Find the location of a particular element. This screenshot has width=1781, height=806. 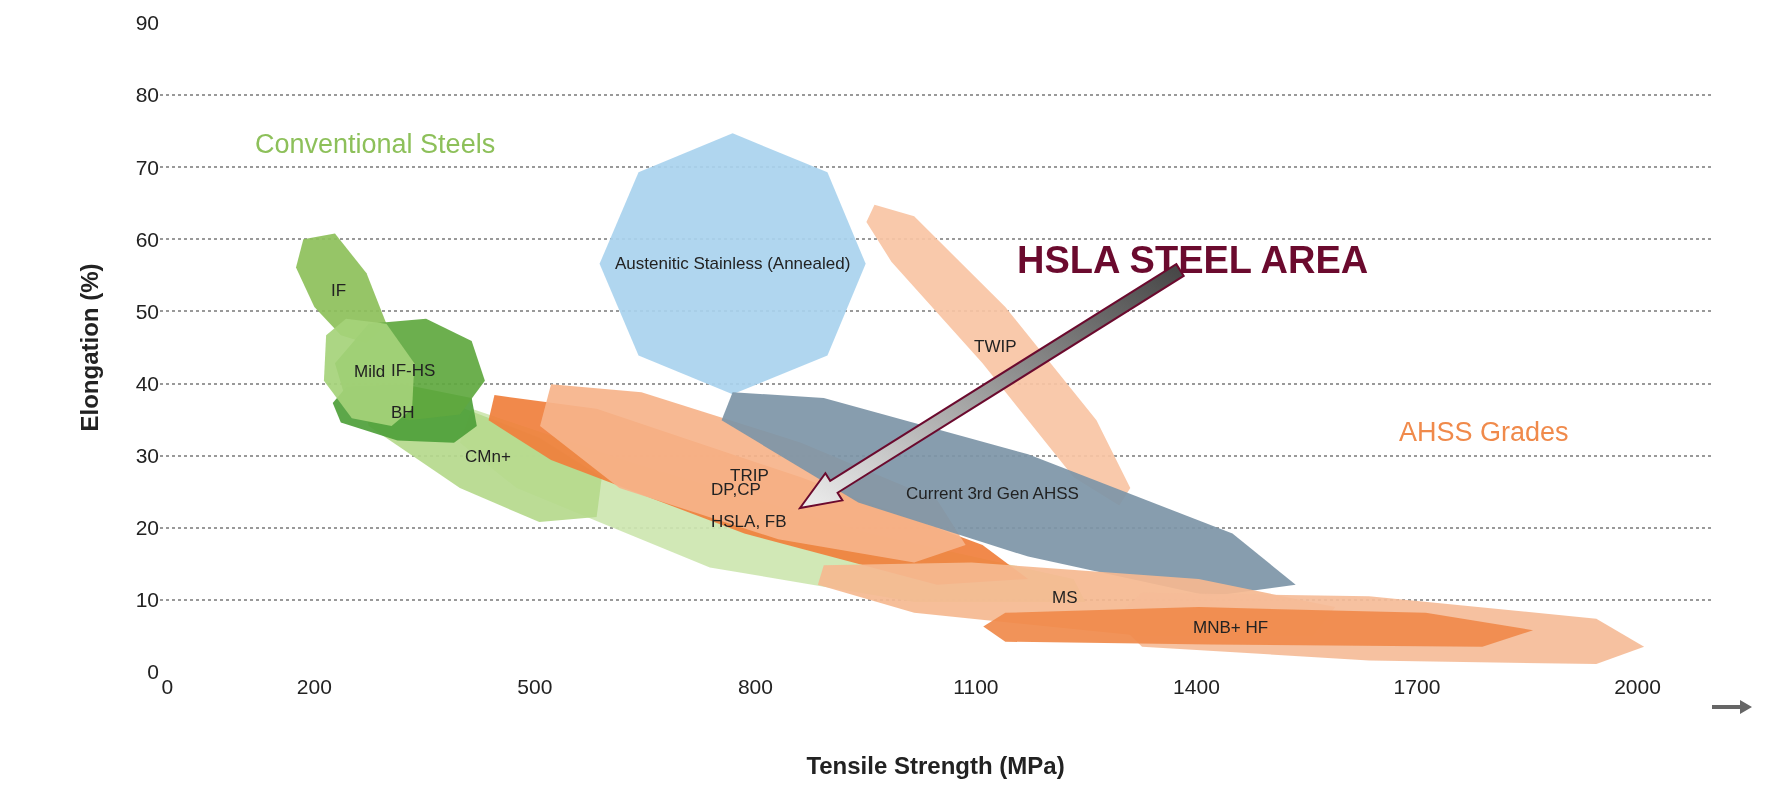

series-label: IF is located at coordinates (339, 290).